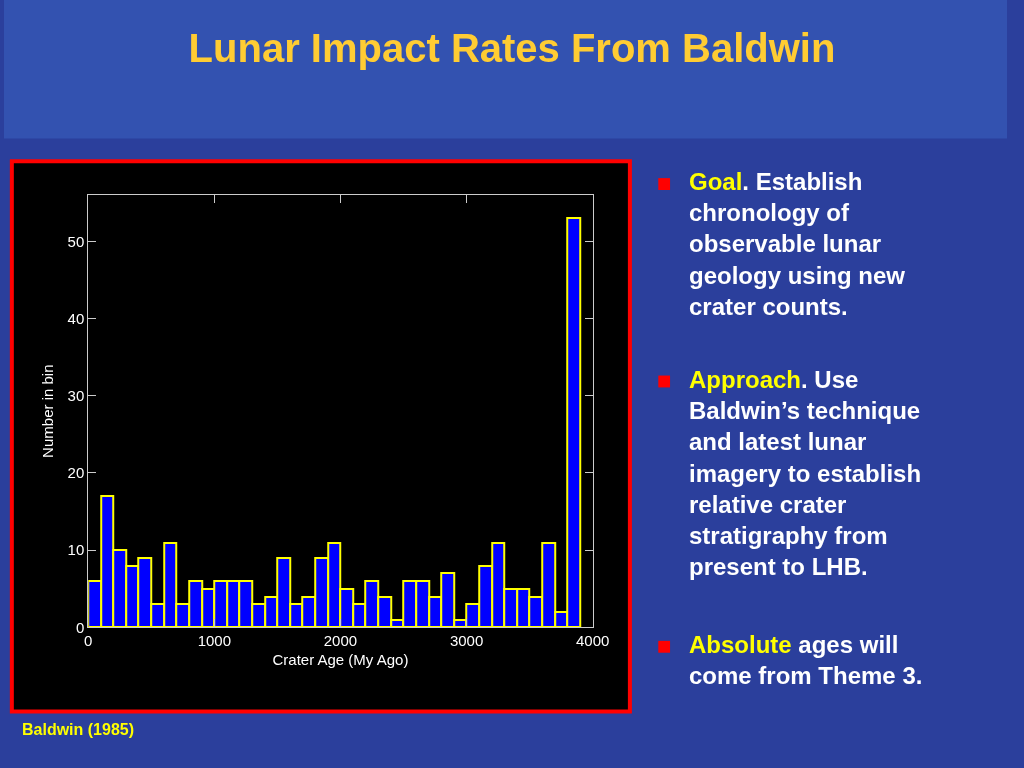 The width and height of the screenshot is (1024, 768). What do you see at coordinates (78, 729) in the screenshot?
I see `text: Baldwin (1985)` at bounding box center [78, 729].